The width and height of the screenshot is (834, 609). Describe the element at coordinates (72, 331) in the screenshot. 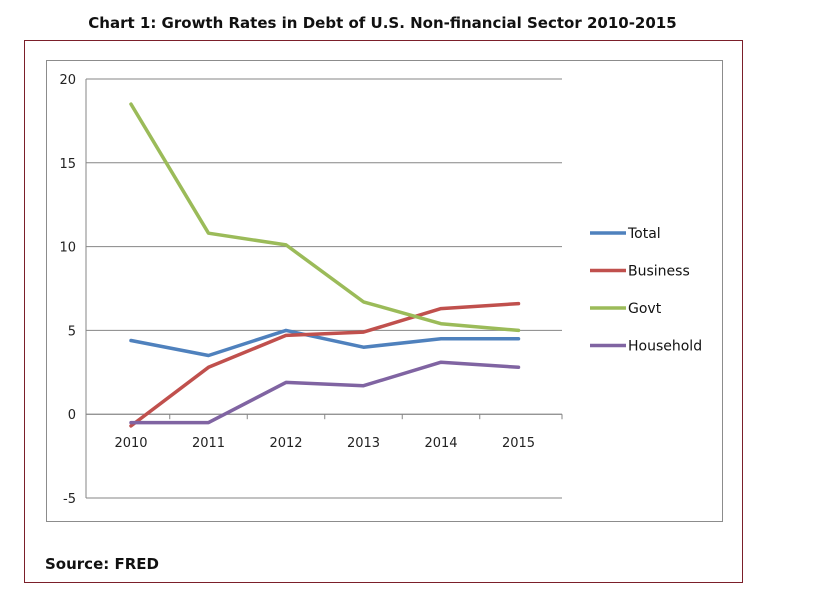

I see `y-tick-label: 5` at that location.